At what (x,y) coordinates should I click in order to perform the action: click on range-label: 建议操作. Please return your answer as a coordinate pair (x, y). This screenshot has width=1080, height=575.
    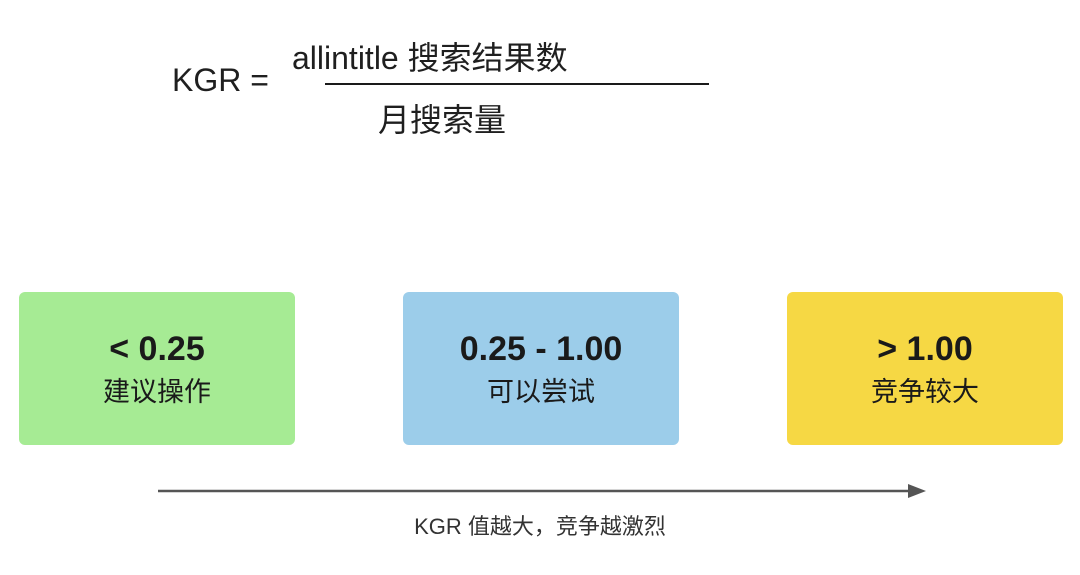
    Looking at the image, I should click on (157, 391).